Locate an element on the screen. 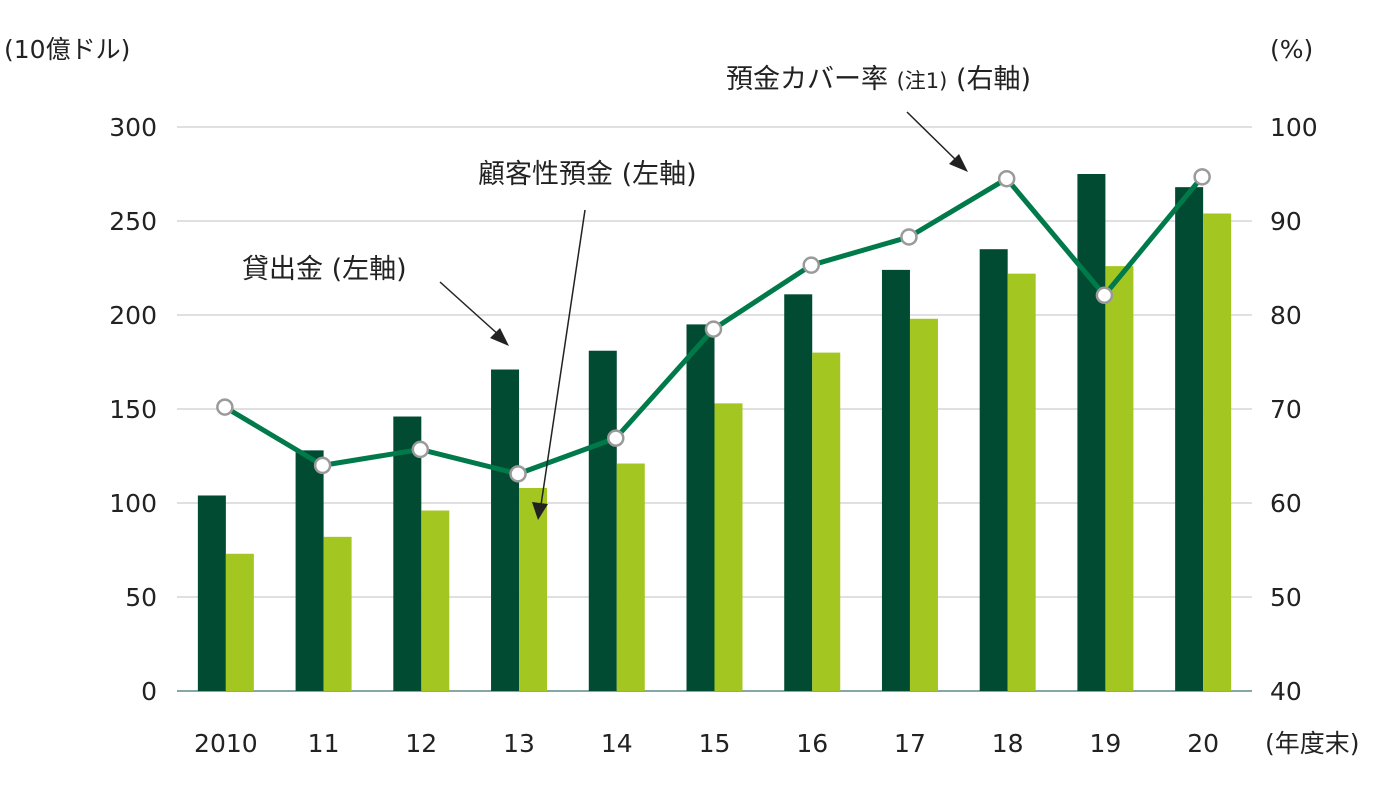  left-axis-ticks: 0 50 100 150 200 250 300 is located at coordinates (133, 409).